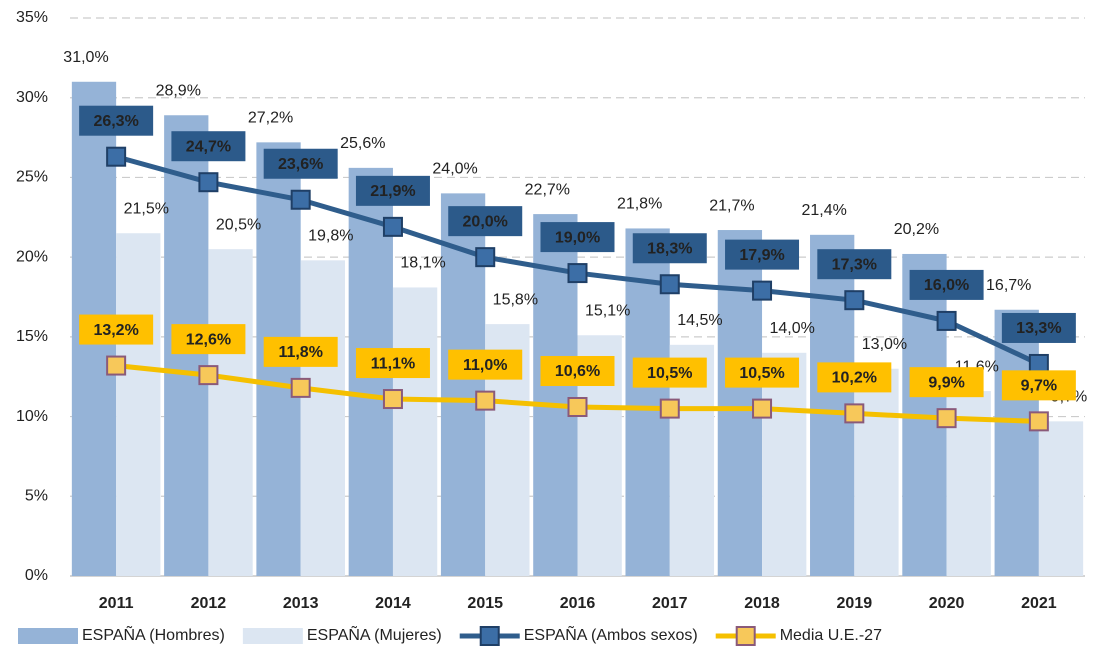 The image size is (1103, 651). What do you see at coordinates (272, 636) in the screenshot?
I see `legend-swatch` at bounding box center [272, 636].